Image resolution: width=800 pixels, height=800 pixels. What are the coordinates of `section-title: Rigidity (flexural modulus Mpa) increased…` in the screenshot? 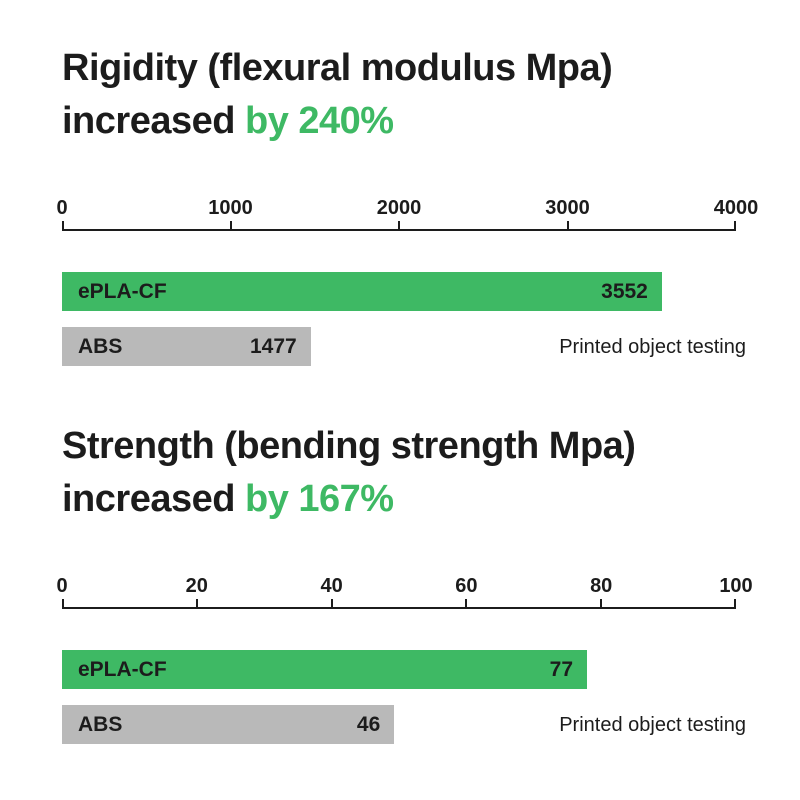 It's located at (337, 95).